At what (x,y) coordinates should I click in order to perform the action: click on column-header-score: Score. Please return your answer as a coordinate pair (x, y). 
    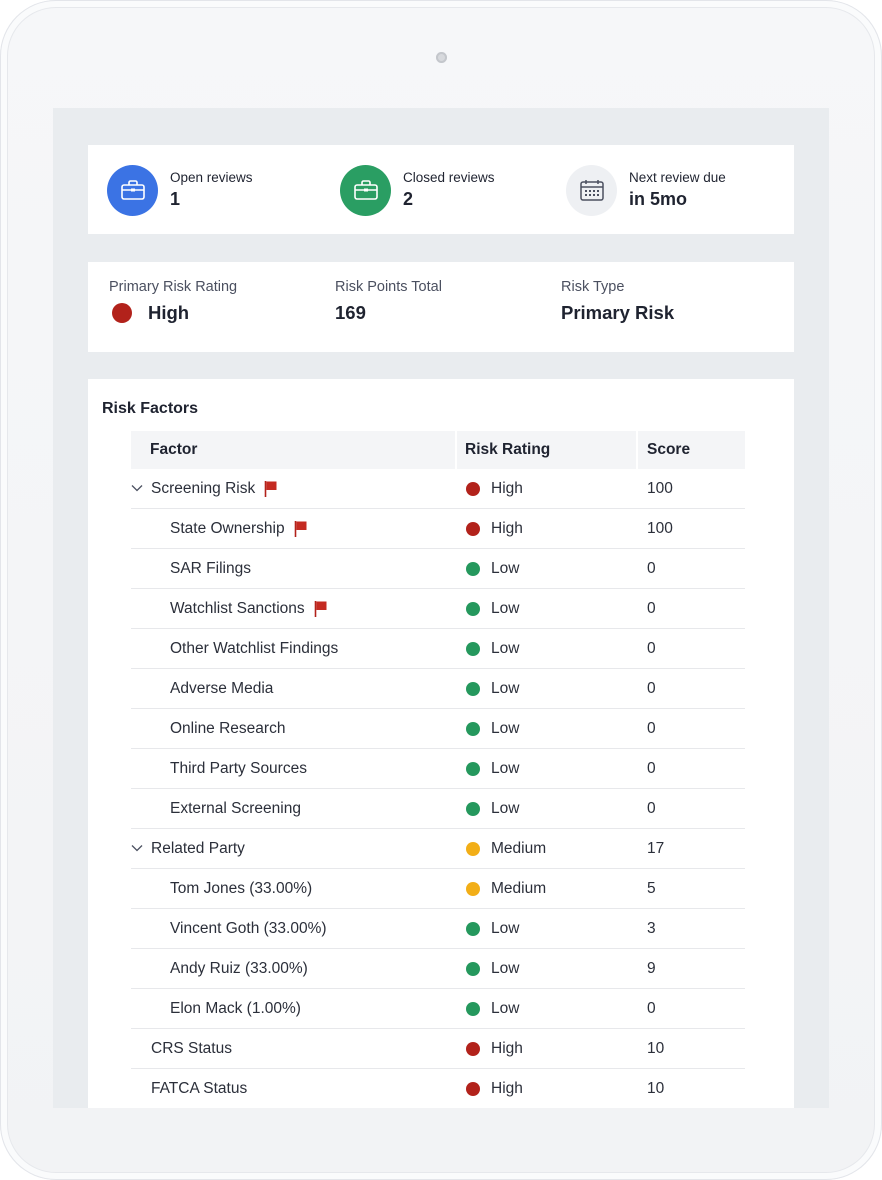
    Looking at the image, I should click on (669, 449).